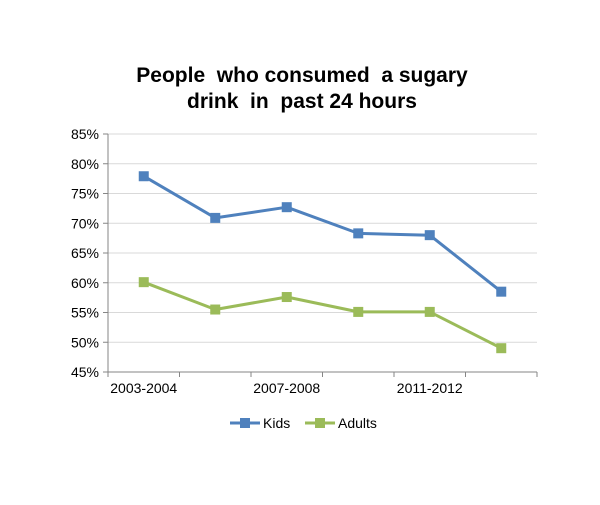  I want to click on legend-label-adults: Adults, so click(357, 423).